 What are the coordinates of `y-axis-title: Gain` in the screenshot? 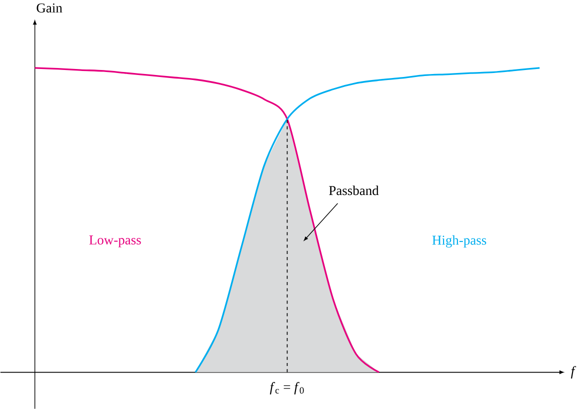 It's located at (49, 7).